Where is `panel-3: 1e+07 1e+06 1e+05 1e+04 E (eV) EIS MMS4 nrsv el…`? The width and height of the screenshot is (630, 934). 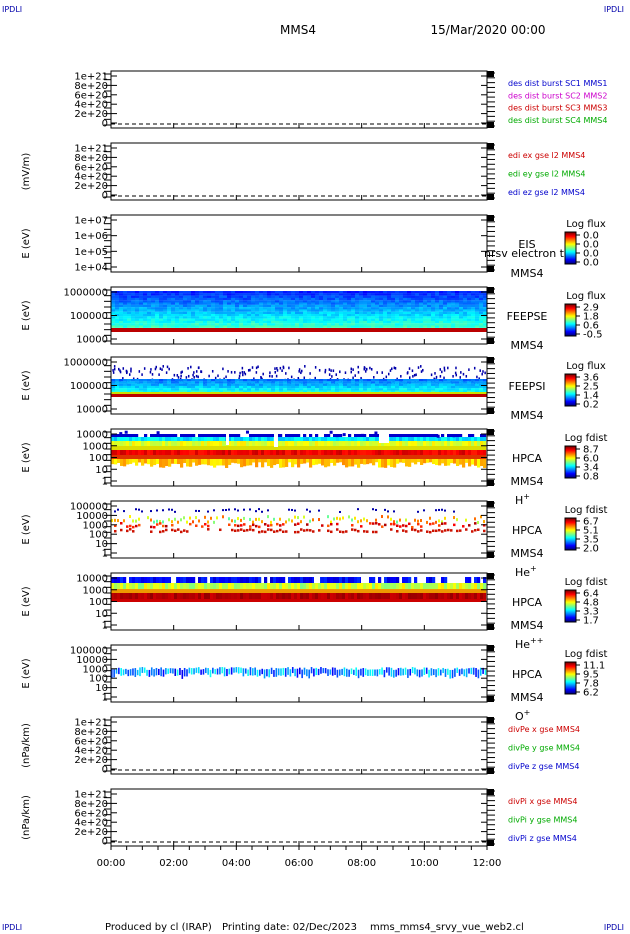 panel-3: 1e+07 1e+06 1e+05 1e+04 E (eV) EIS MMS4 nrsv el… is located at coordinates (313, 247).